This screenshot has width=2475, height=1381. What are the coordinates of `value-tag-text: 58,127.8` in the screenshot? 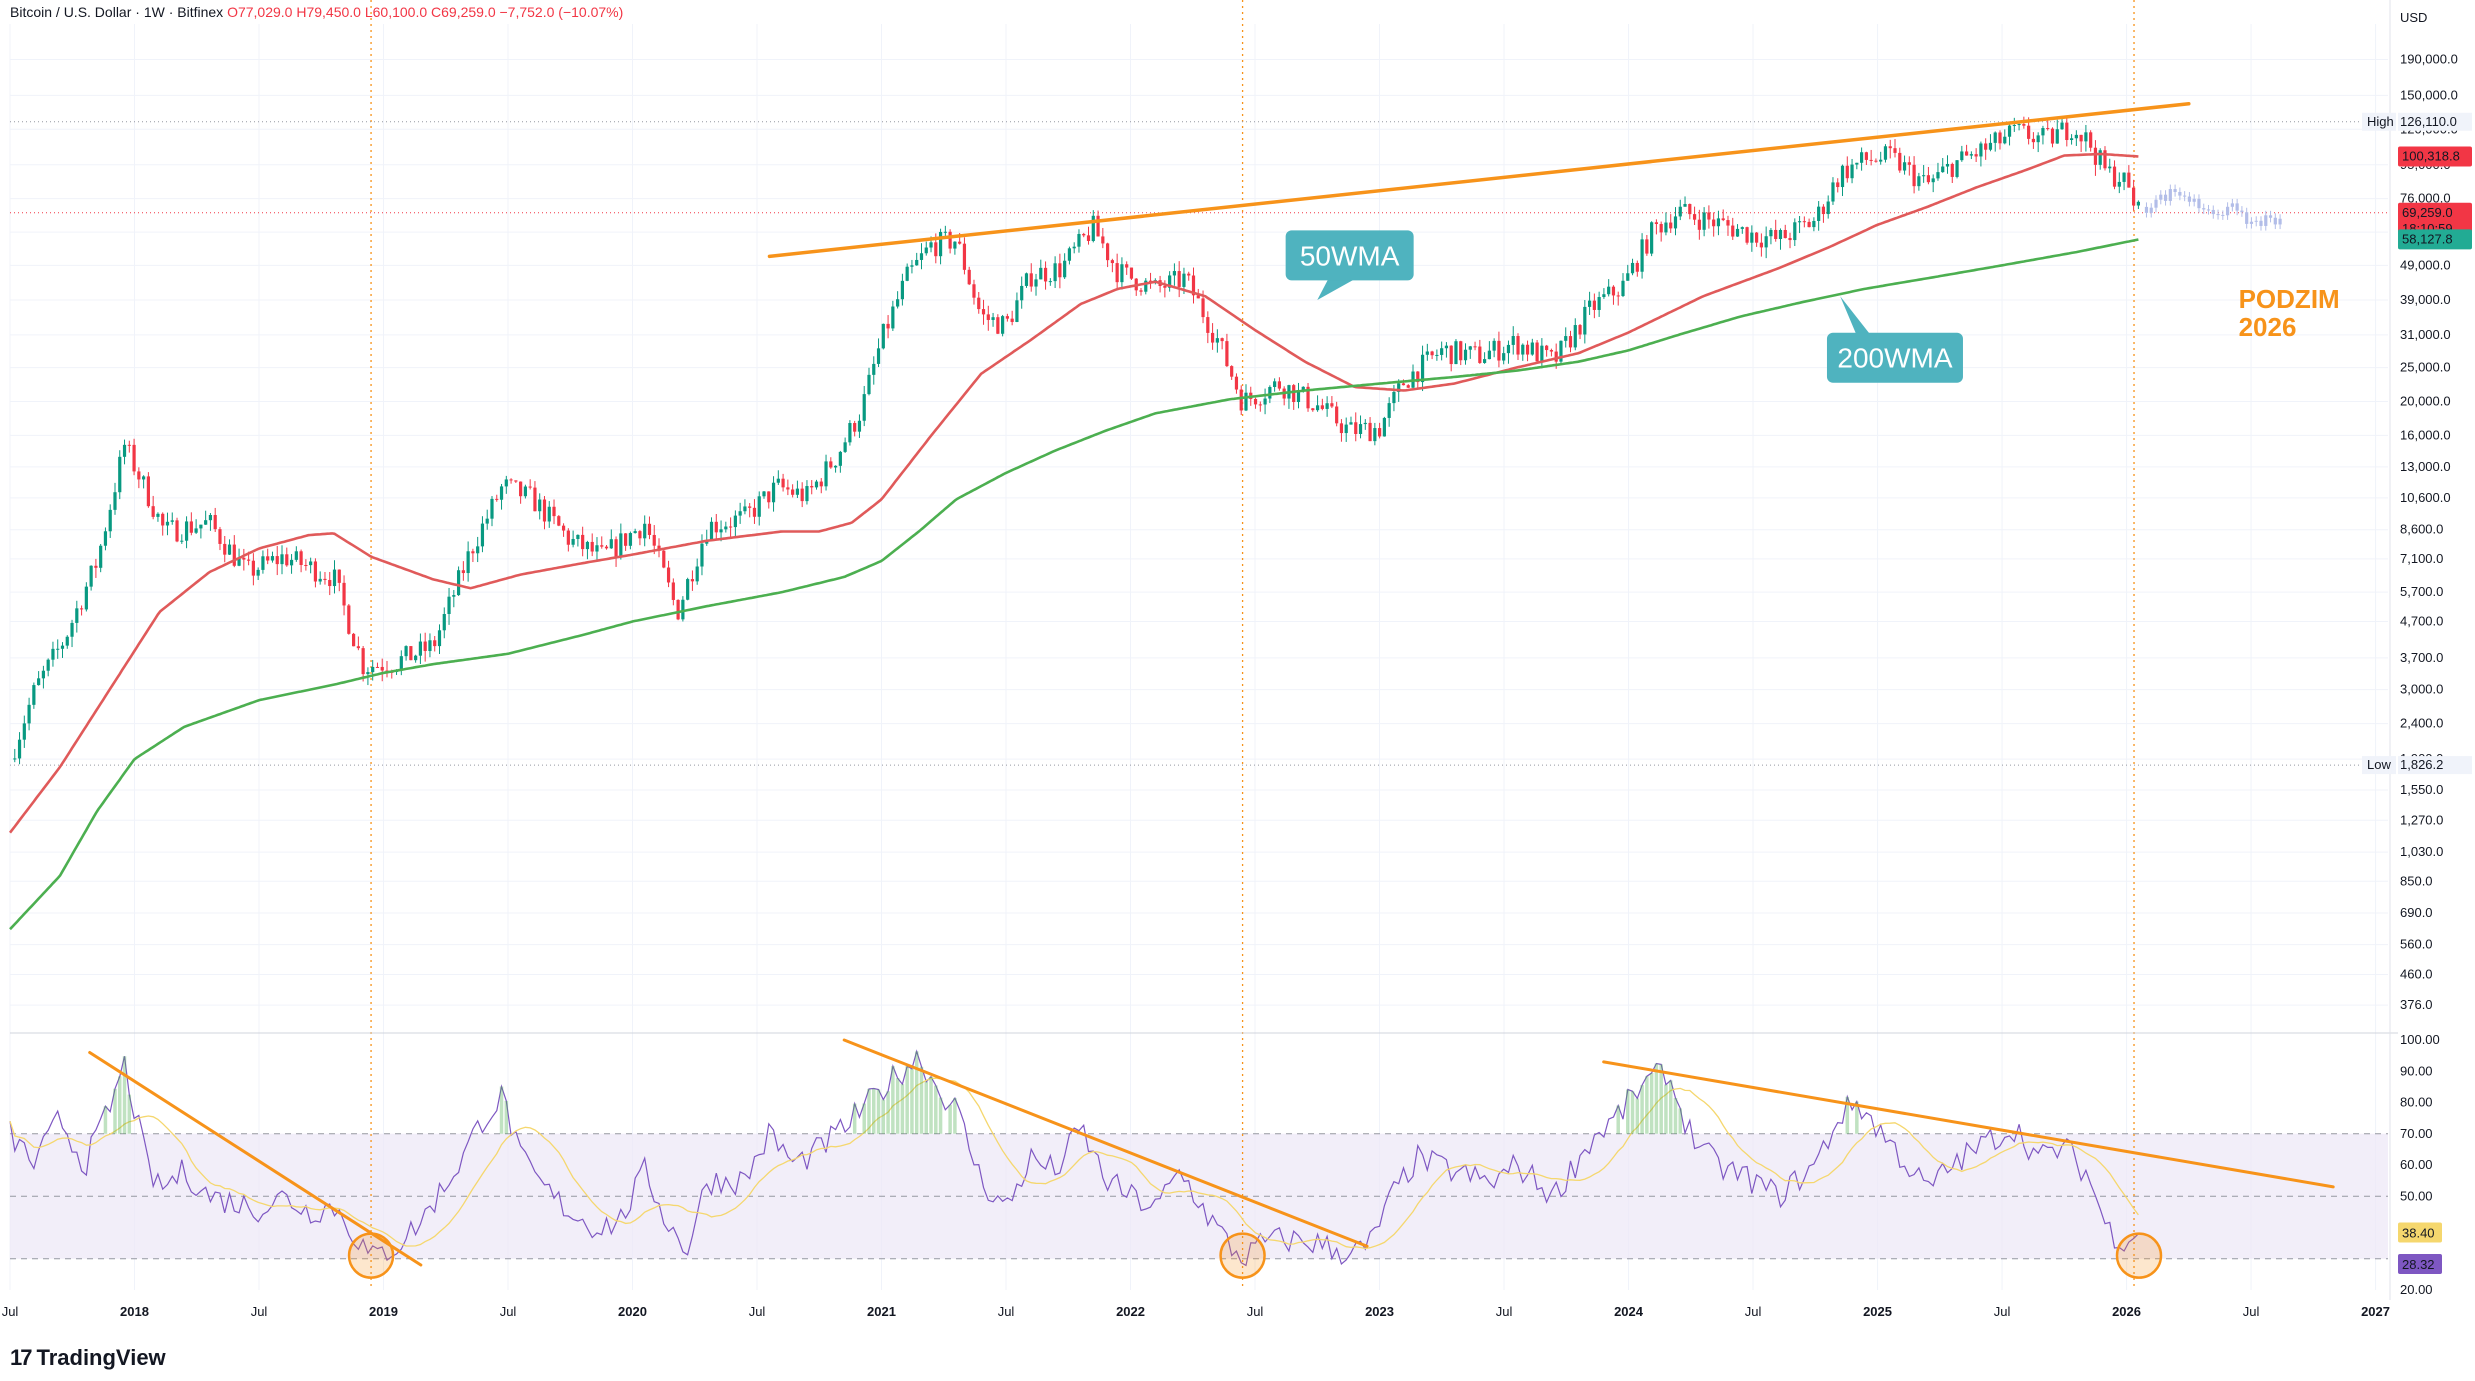 It's located at (2427, 238).